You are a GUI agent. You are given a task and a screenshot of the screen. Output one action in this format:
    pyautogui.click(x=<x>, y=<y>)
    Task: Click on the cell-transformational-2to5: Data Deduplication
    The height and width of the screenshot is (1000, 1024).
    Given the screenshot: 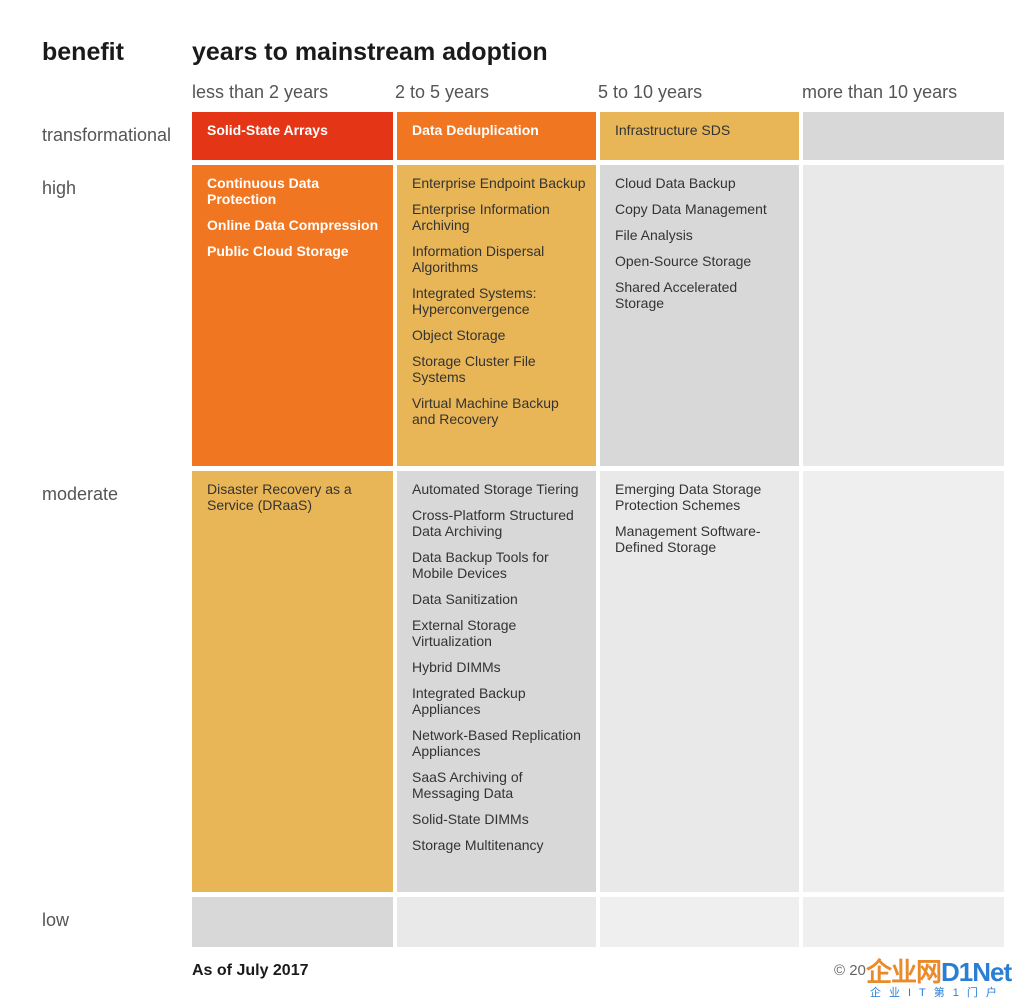 What is the action you would take?
    pyautogui.click(x=496, y=136)
    